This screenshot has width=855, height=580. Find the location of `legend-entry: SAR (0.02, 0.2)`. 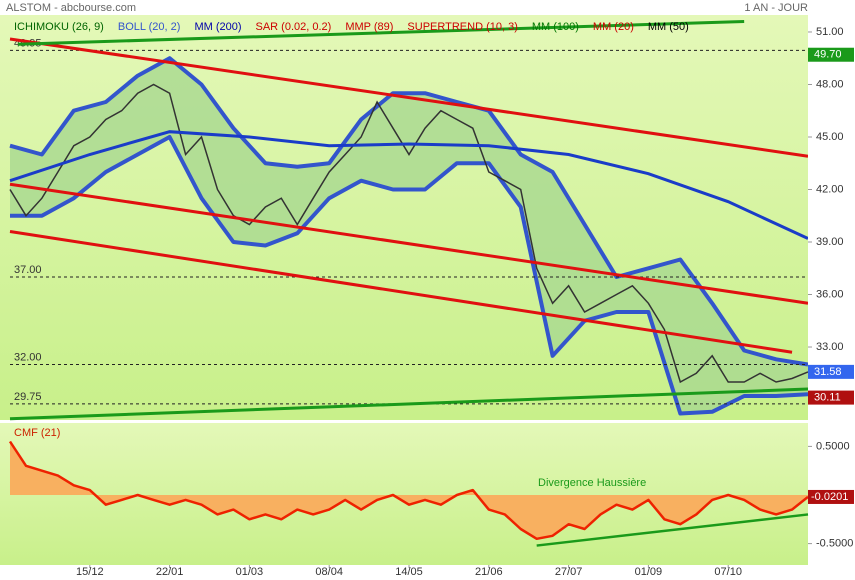

legend-entry: SAR (0.02, 0.2) is located at coordinates (294, 27).